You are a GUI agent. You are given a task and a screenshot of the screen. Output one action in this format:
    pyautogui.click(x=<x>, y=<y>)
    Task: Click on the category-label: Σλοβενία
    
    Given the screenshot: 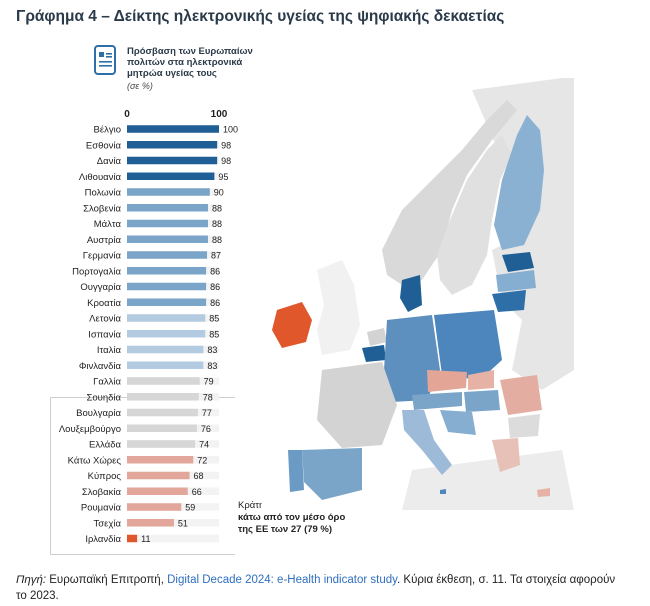 What is the action you would take?
    pyautogui.click(x=102, y=208)
    